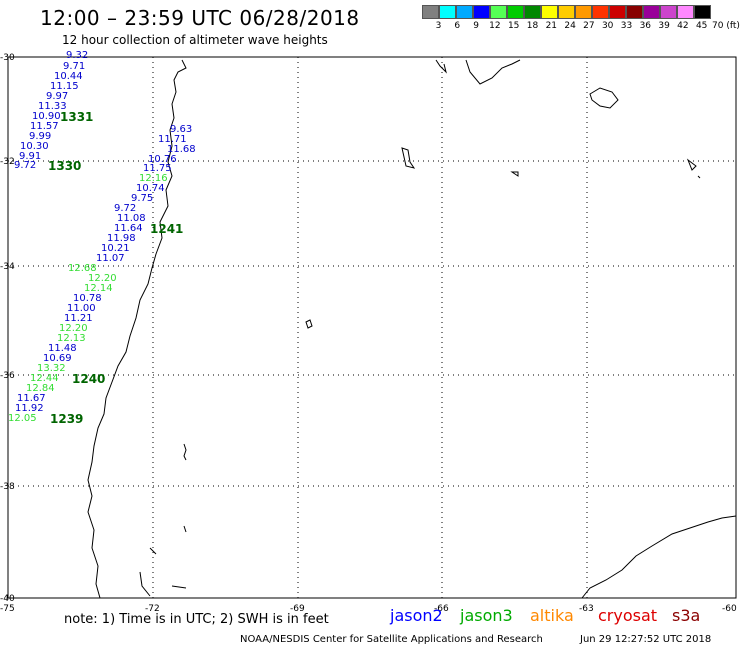 This screenshot has width=740, height=650. Describe the element at coordinates (74, 66) in the screenshot. I see `wave-height-value: 9.71` at that location.